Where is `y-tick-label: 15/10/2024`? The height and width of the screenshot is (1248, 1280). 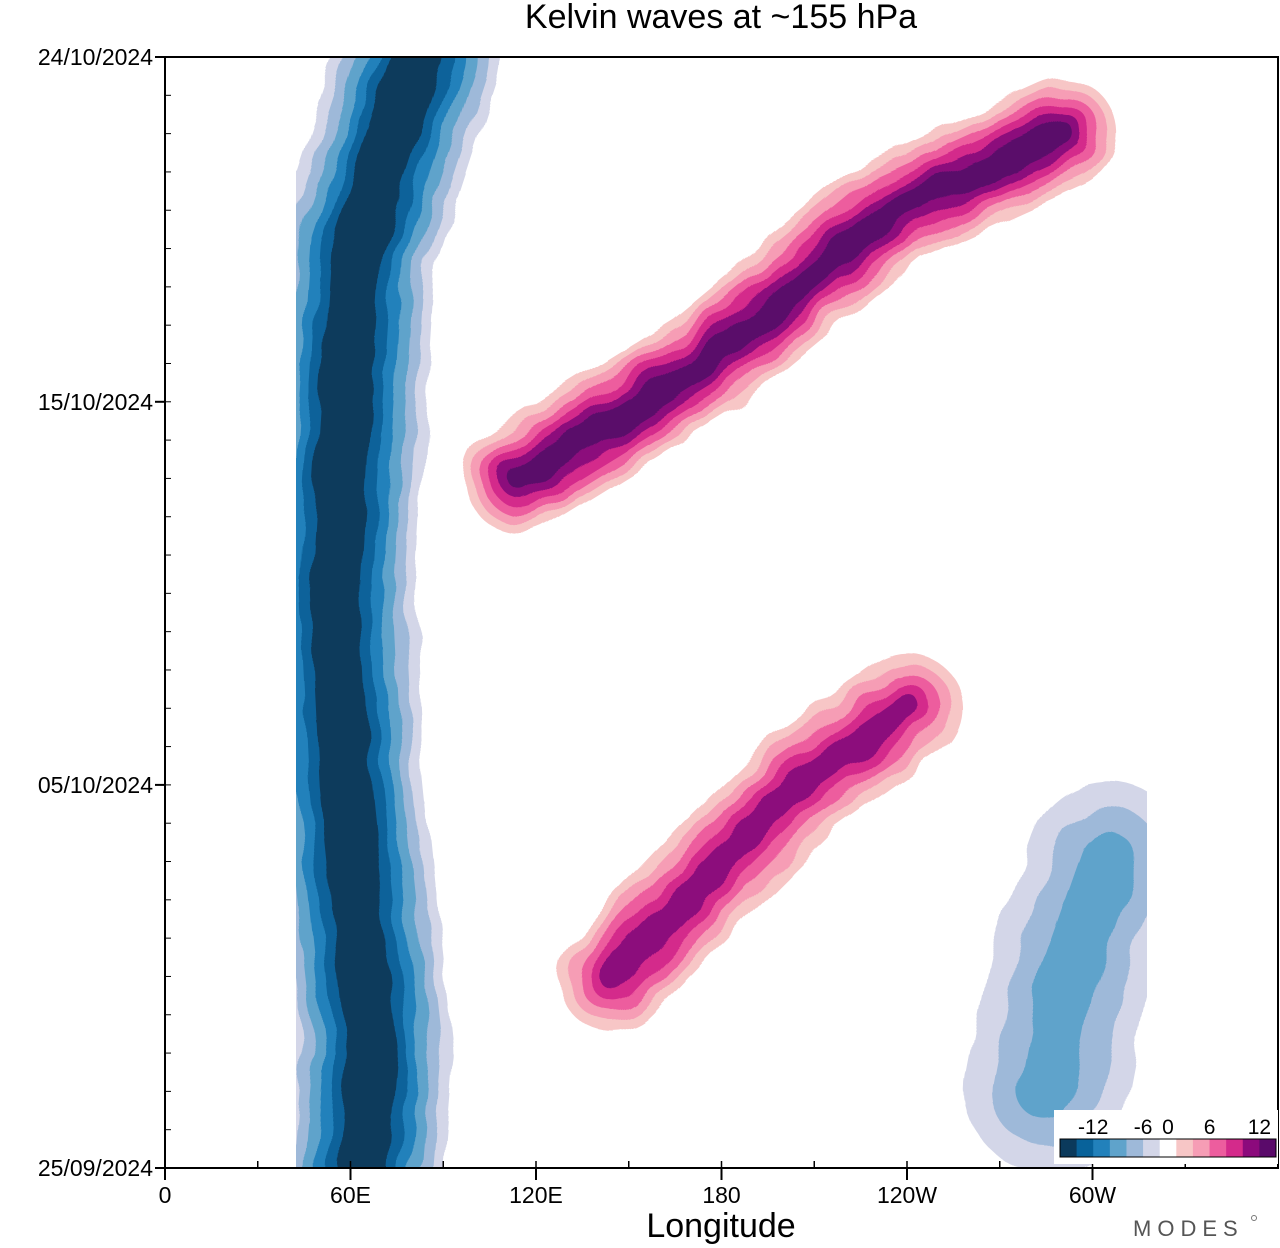
y-tick-label: 15/10/2024 is located at coordinates (95, 402).